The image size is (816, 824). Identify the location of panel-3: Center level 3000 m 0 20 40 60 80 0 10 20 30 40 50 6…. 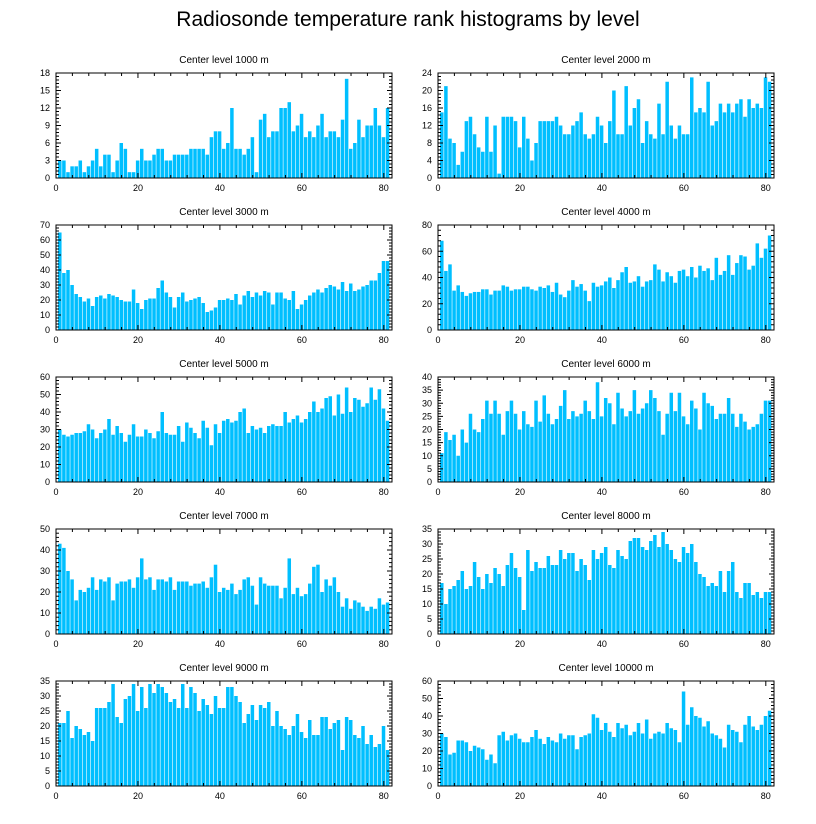
(216, 276).